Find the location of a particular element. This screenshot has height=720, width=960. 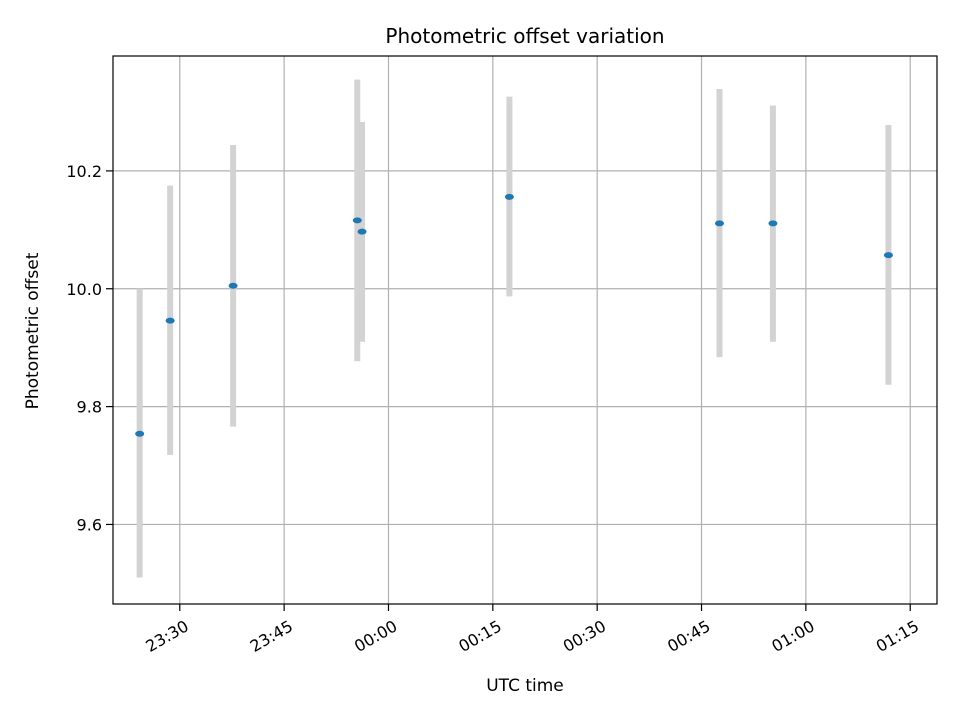

chart-title: Photometric offset variation is located at coordinates (524, 36).